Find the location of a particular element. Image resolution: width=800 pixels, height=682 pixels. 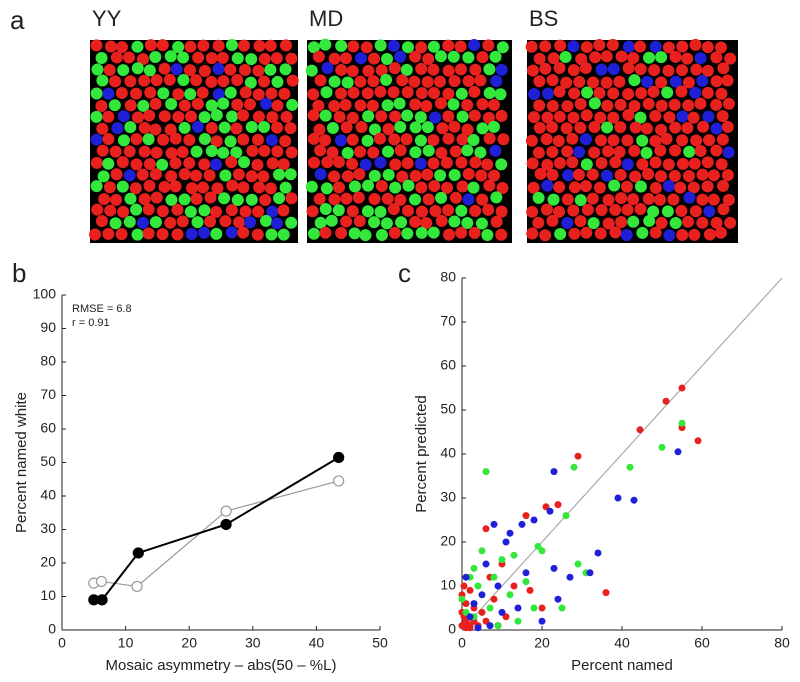

y-tick-label: 20 is located at coordinates (448, 541).